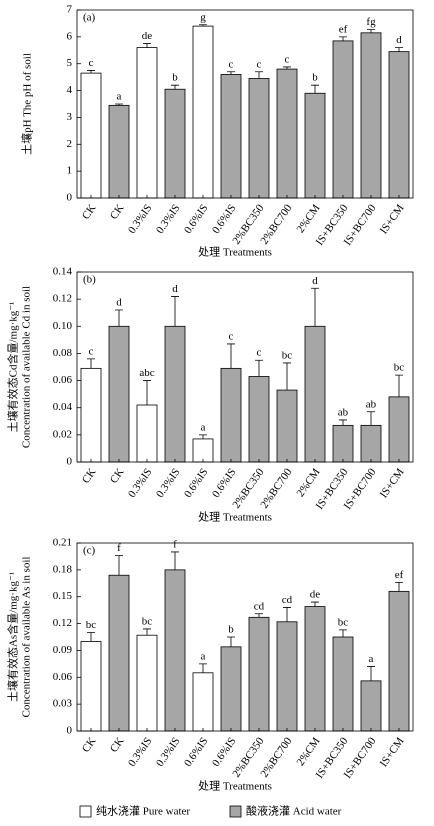 The height and width of the screenshot is (826, 434). Describe the element at coordinates (63, 569) in the screenshot. I see `y-tick-label: 0.18` at that location.